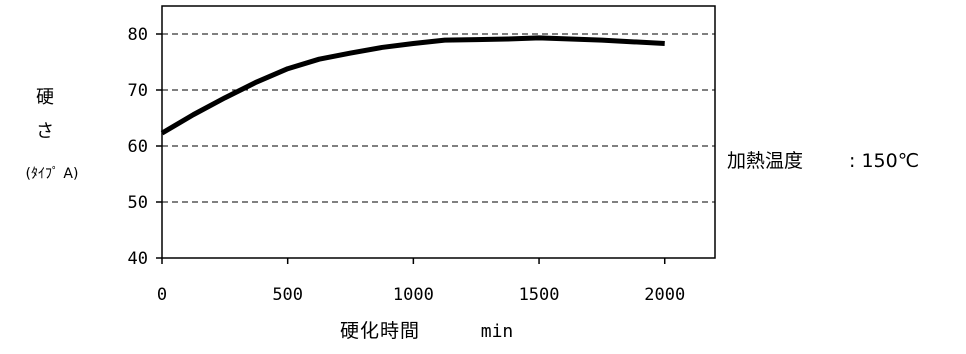 This screenshot has height=354, width=966. I want to click on annotation-label: 加熱温度, so click(765, 161).